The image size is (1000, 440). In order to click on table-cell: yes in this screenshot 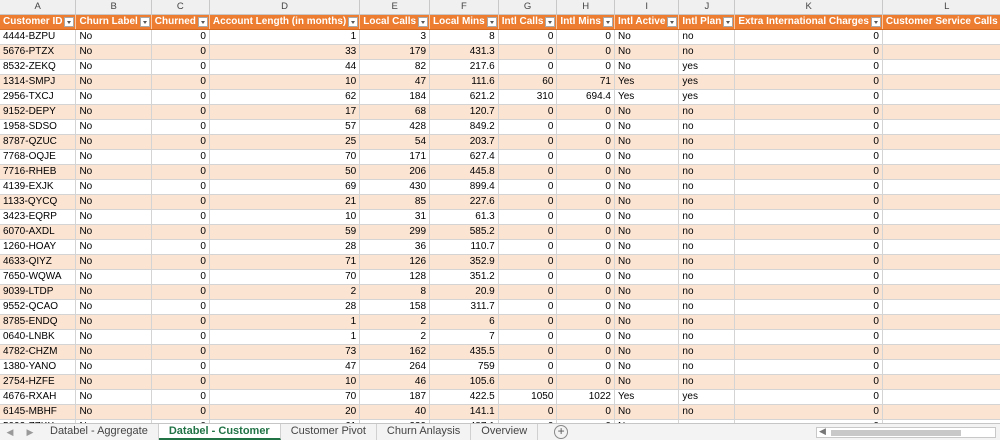, I will do `click(707, 397)`.